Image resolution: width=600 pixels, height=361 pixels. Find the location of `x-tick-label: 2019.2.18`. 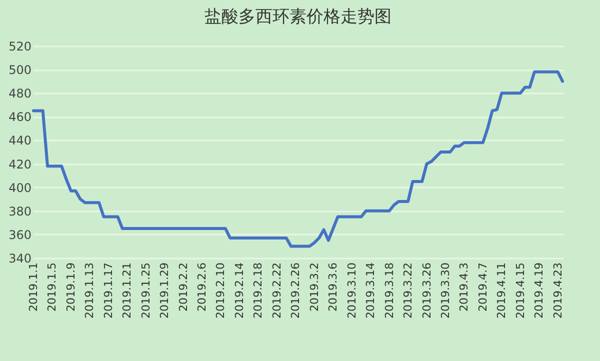

x-tick-label: 2019.2.18 is located at coordinates (258, 290).